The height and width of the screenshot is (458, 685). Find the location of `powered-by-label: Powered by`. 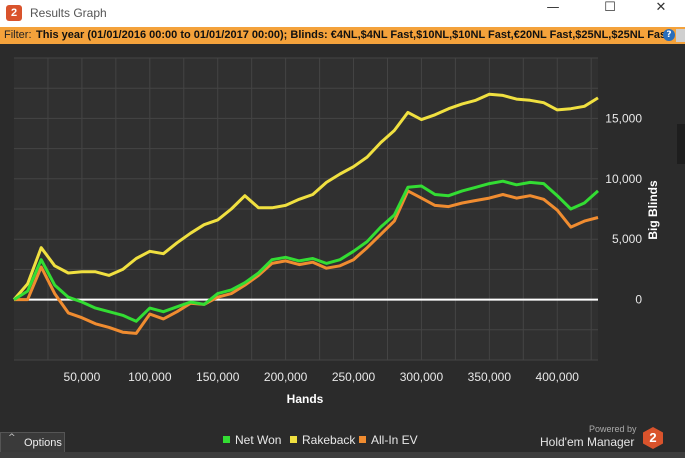

powered-by-label: Powered by is located at coordinates (613, 429).